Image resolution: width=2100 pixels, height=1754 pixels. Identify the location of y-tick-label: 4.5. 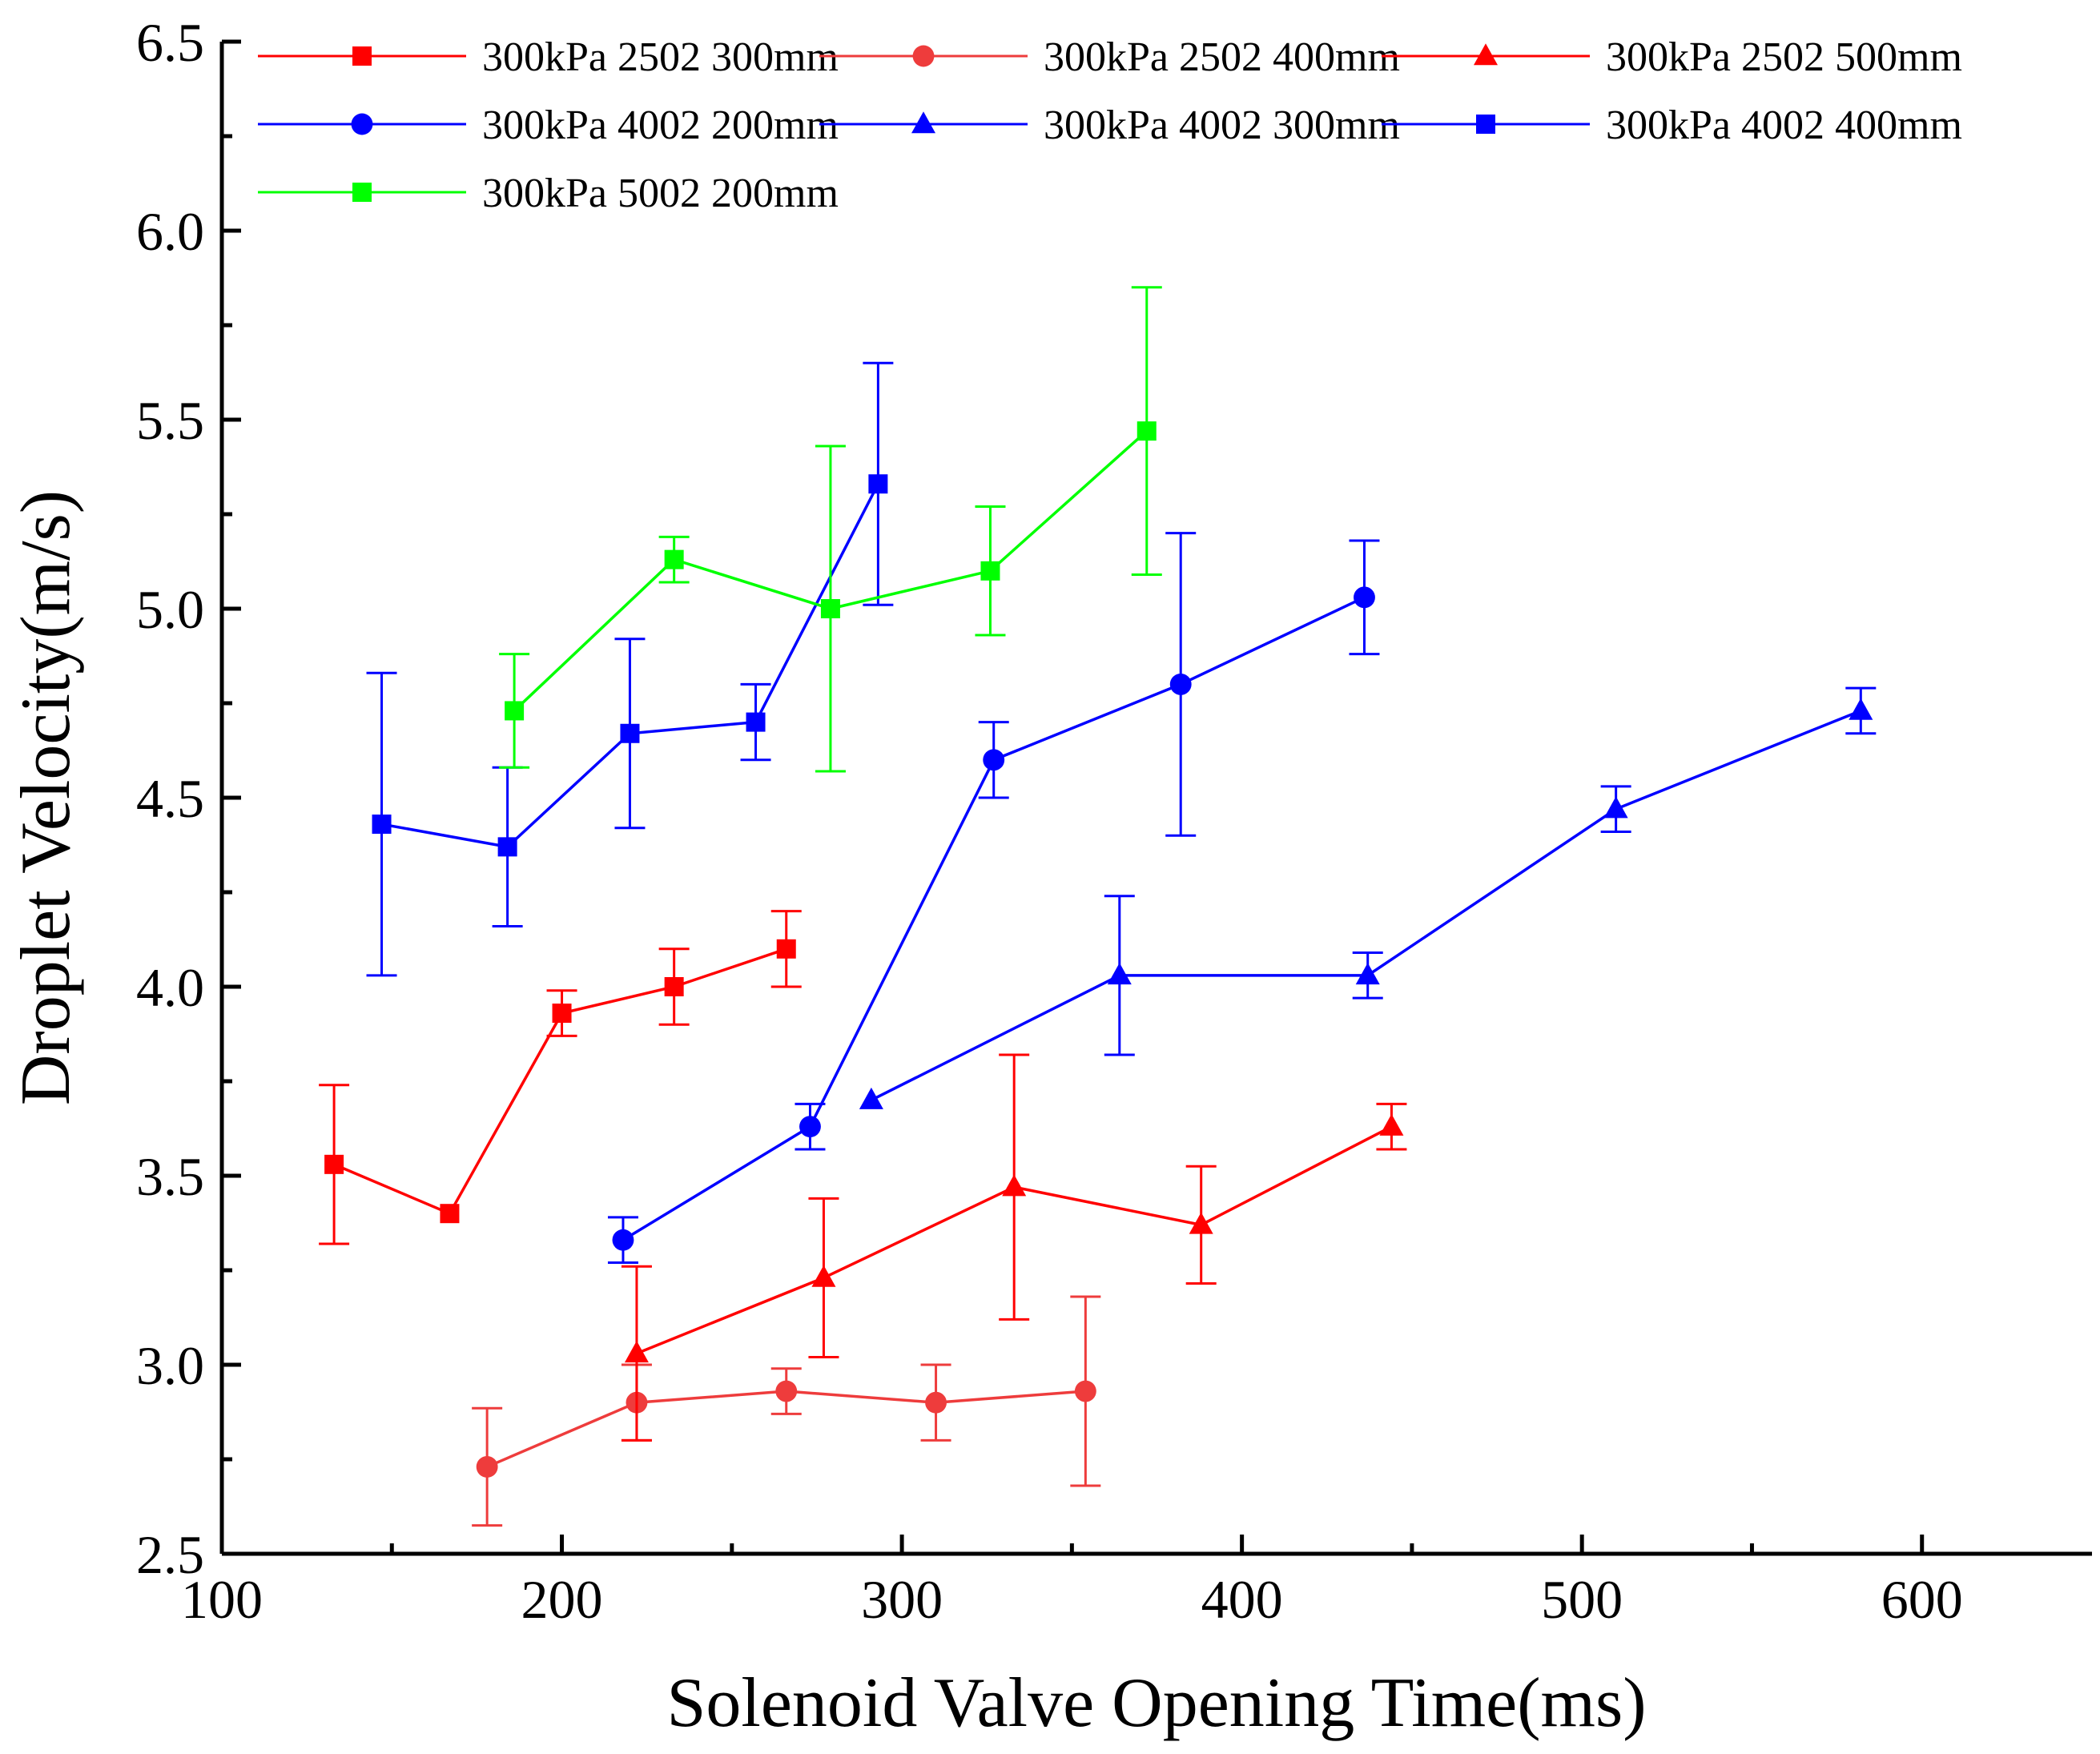
(170, 798).